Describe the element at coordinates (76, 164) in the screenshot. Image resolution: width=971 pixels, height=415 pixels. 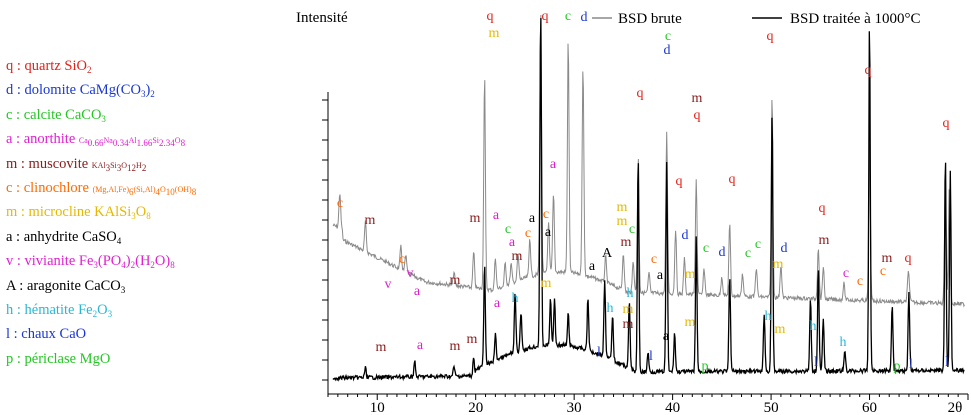
I see `legend-item: m : muscovite KAl3Si3O12H2` at that location.